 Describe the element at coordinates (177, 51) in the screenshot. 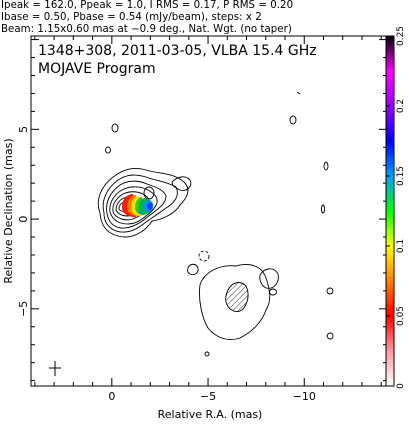

I see `chart-title: 1348+308, 2011-03-05, VLBA 15.4 GHz` at that location.